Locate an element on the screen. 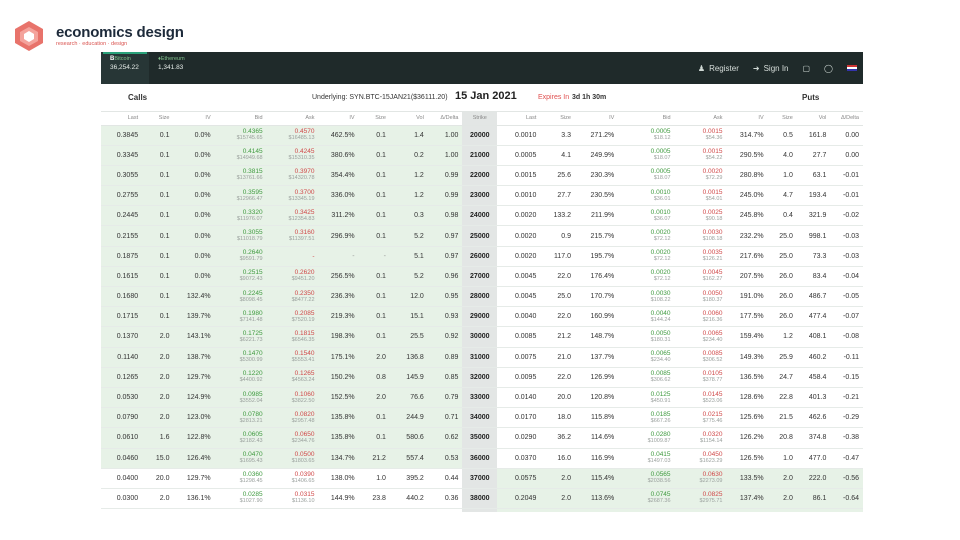 The height and width of the screenshot is (540, 960). ask-cell: 0.0085 $306.52 is located at coordinates (700, 357).